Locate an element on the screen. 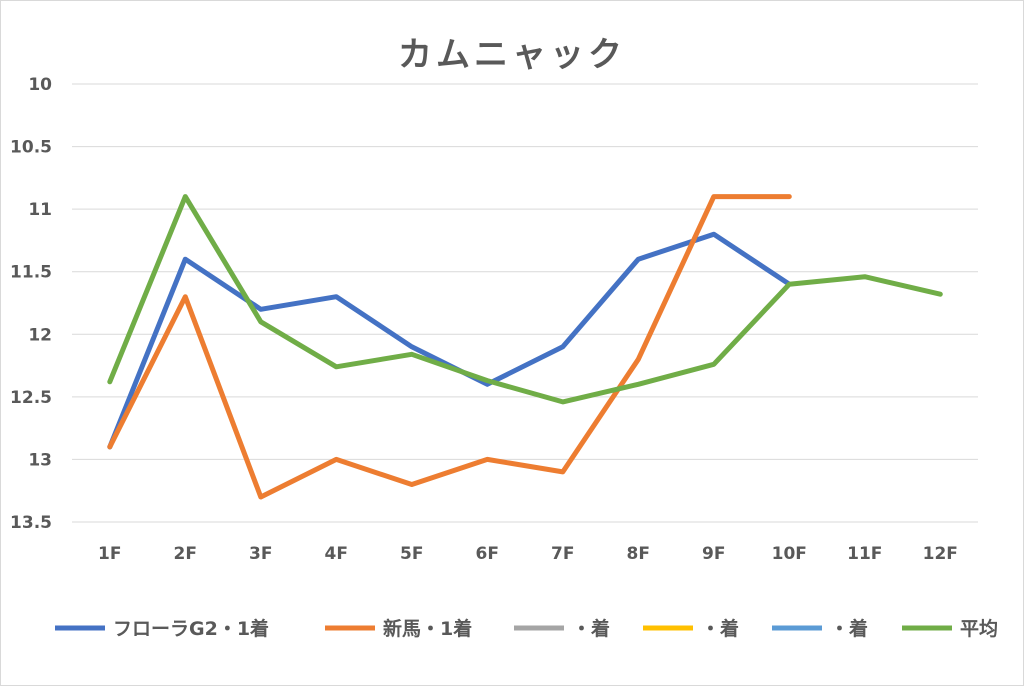 Image resolution: width=1024 pixels, height=686 pixels. x-tick-label: 6F is located at coordinates (487, 554).